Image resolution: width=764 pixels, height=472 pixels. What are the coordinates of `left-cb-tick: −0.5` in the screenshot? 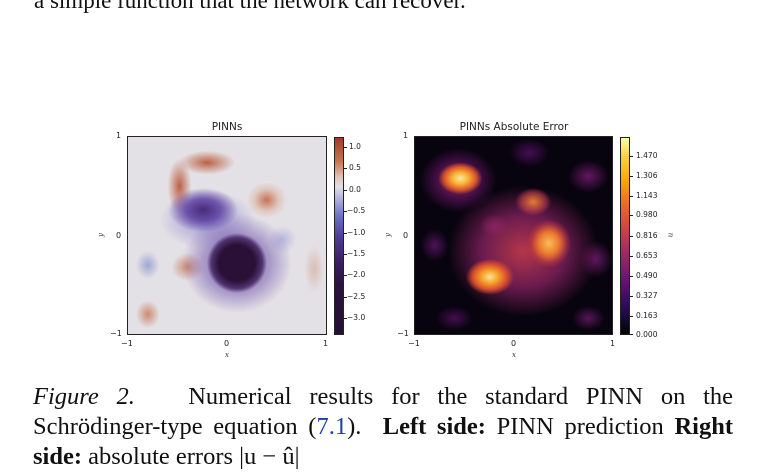 It's located at (356, 210).